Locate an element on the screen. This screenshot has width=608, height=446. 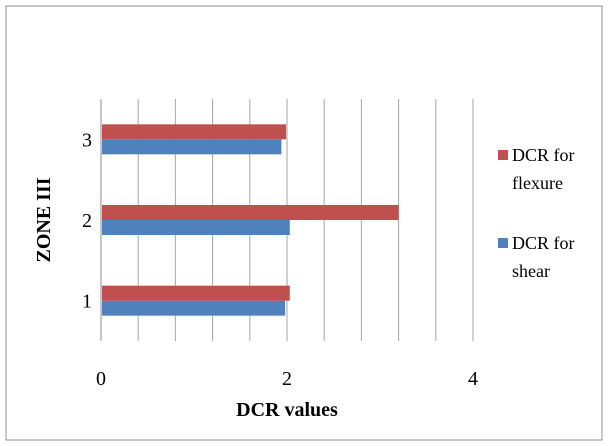
legend-label-shear-line2: shear is located at coordinates (531, 271).